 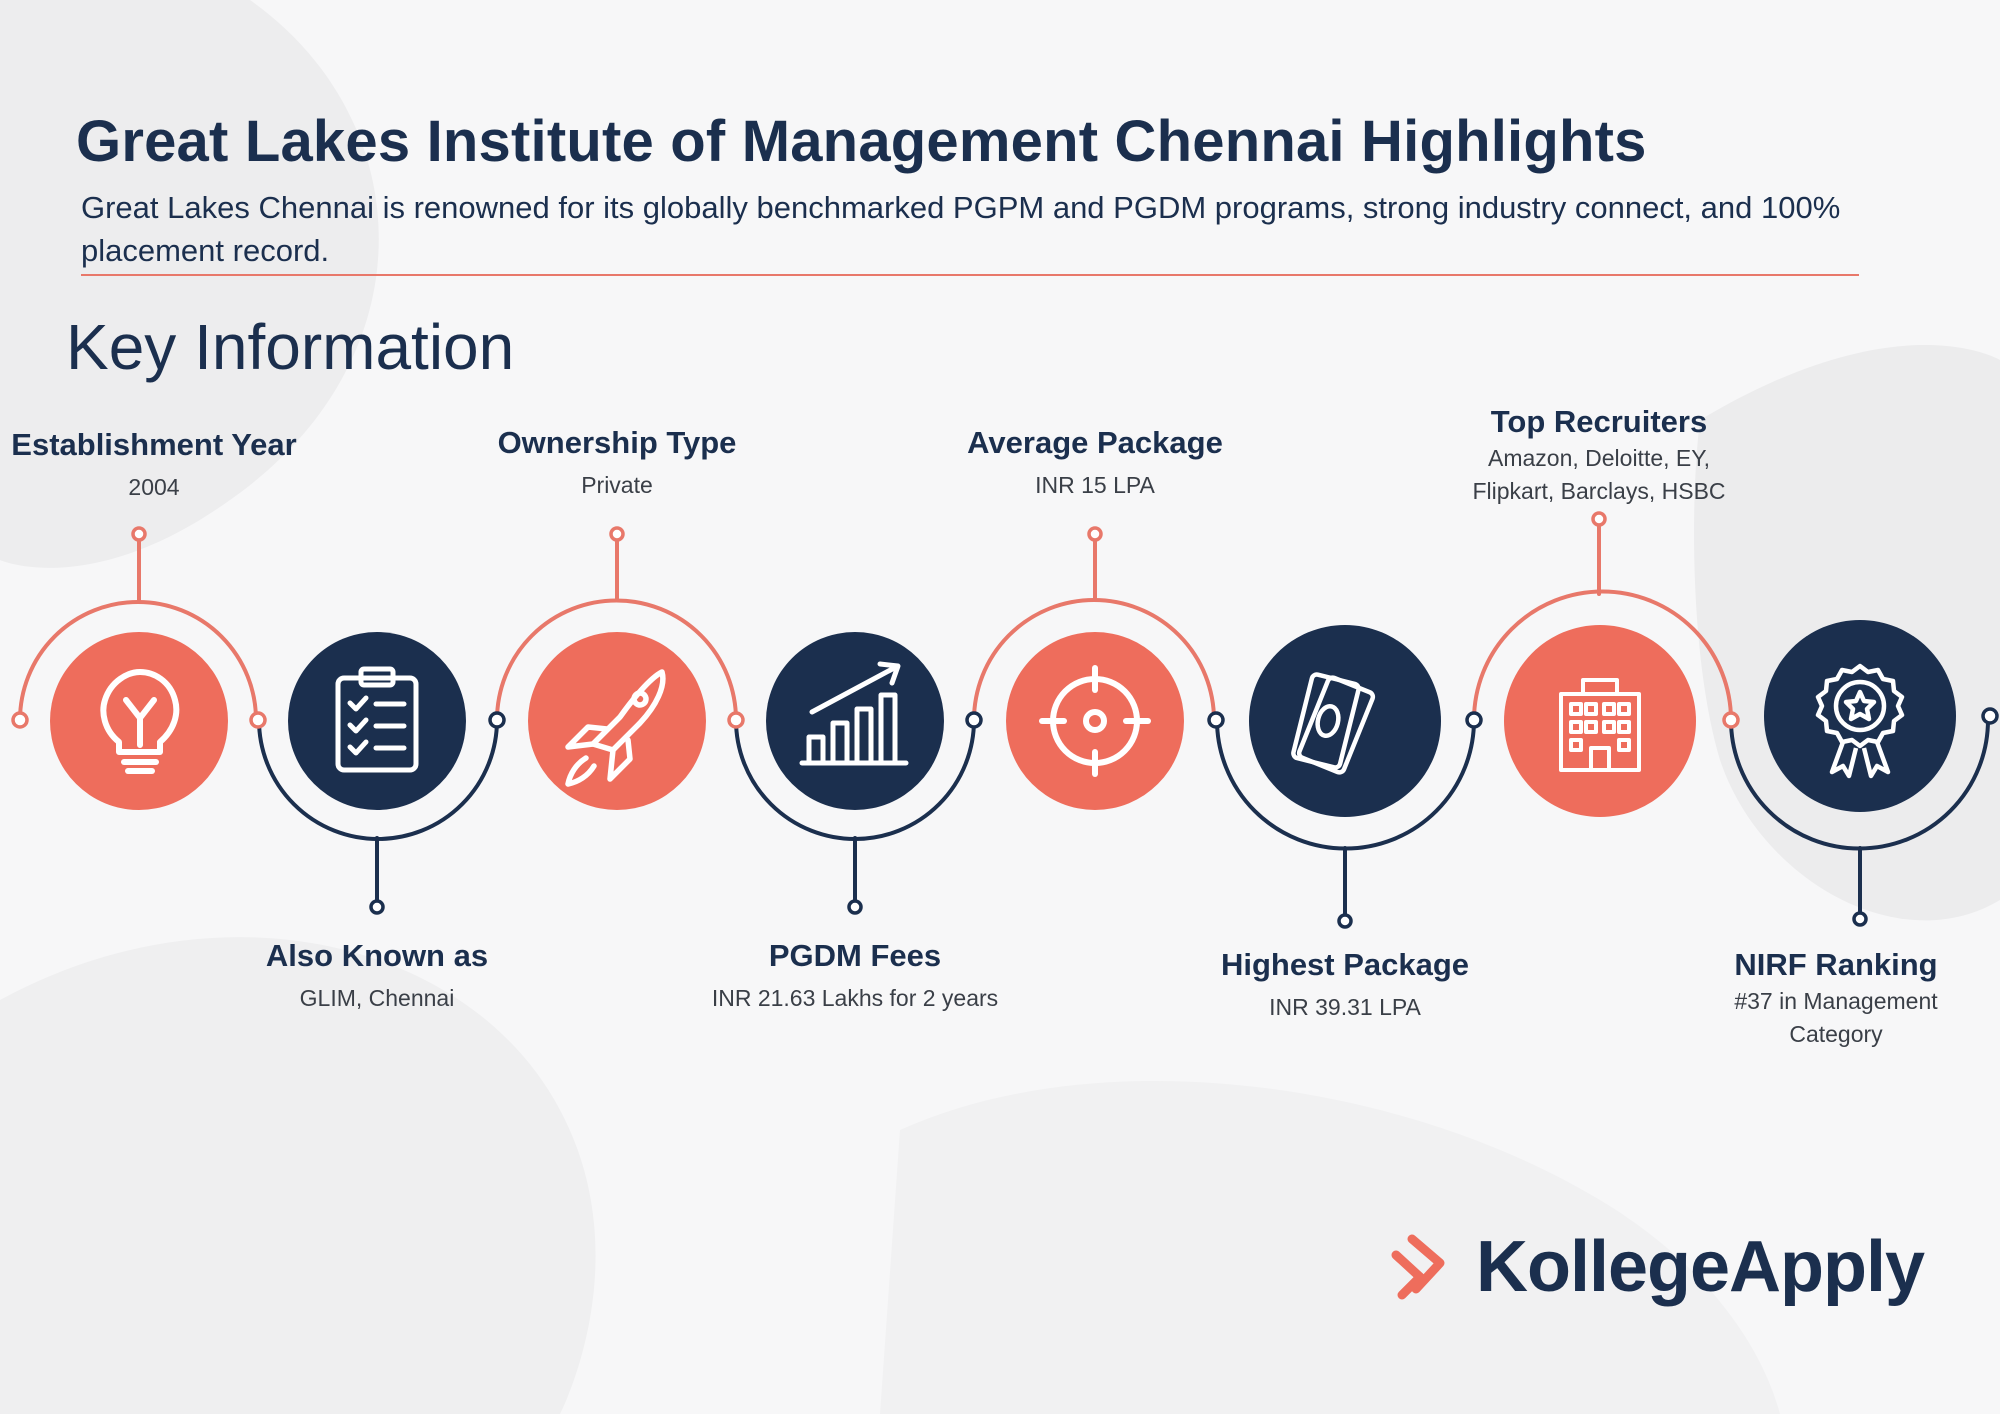 What do you see at coordinates (1700, 1267) in the screenshot?
I see `brand-name: KollegeApply` at bounding box center [1700, 1267].